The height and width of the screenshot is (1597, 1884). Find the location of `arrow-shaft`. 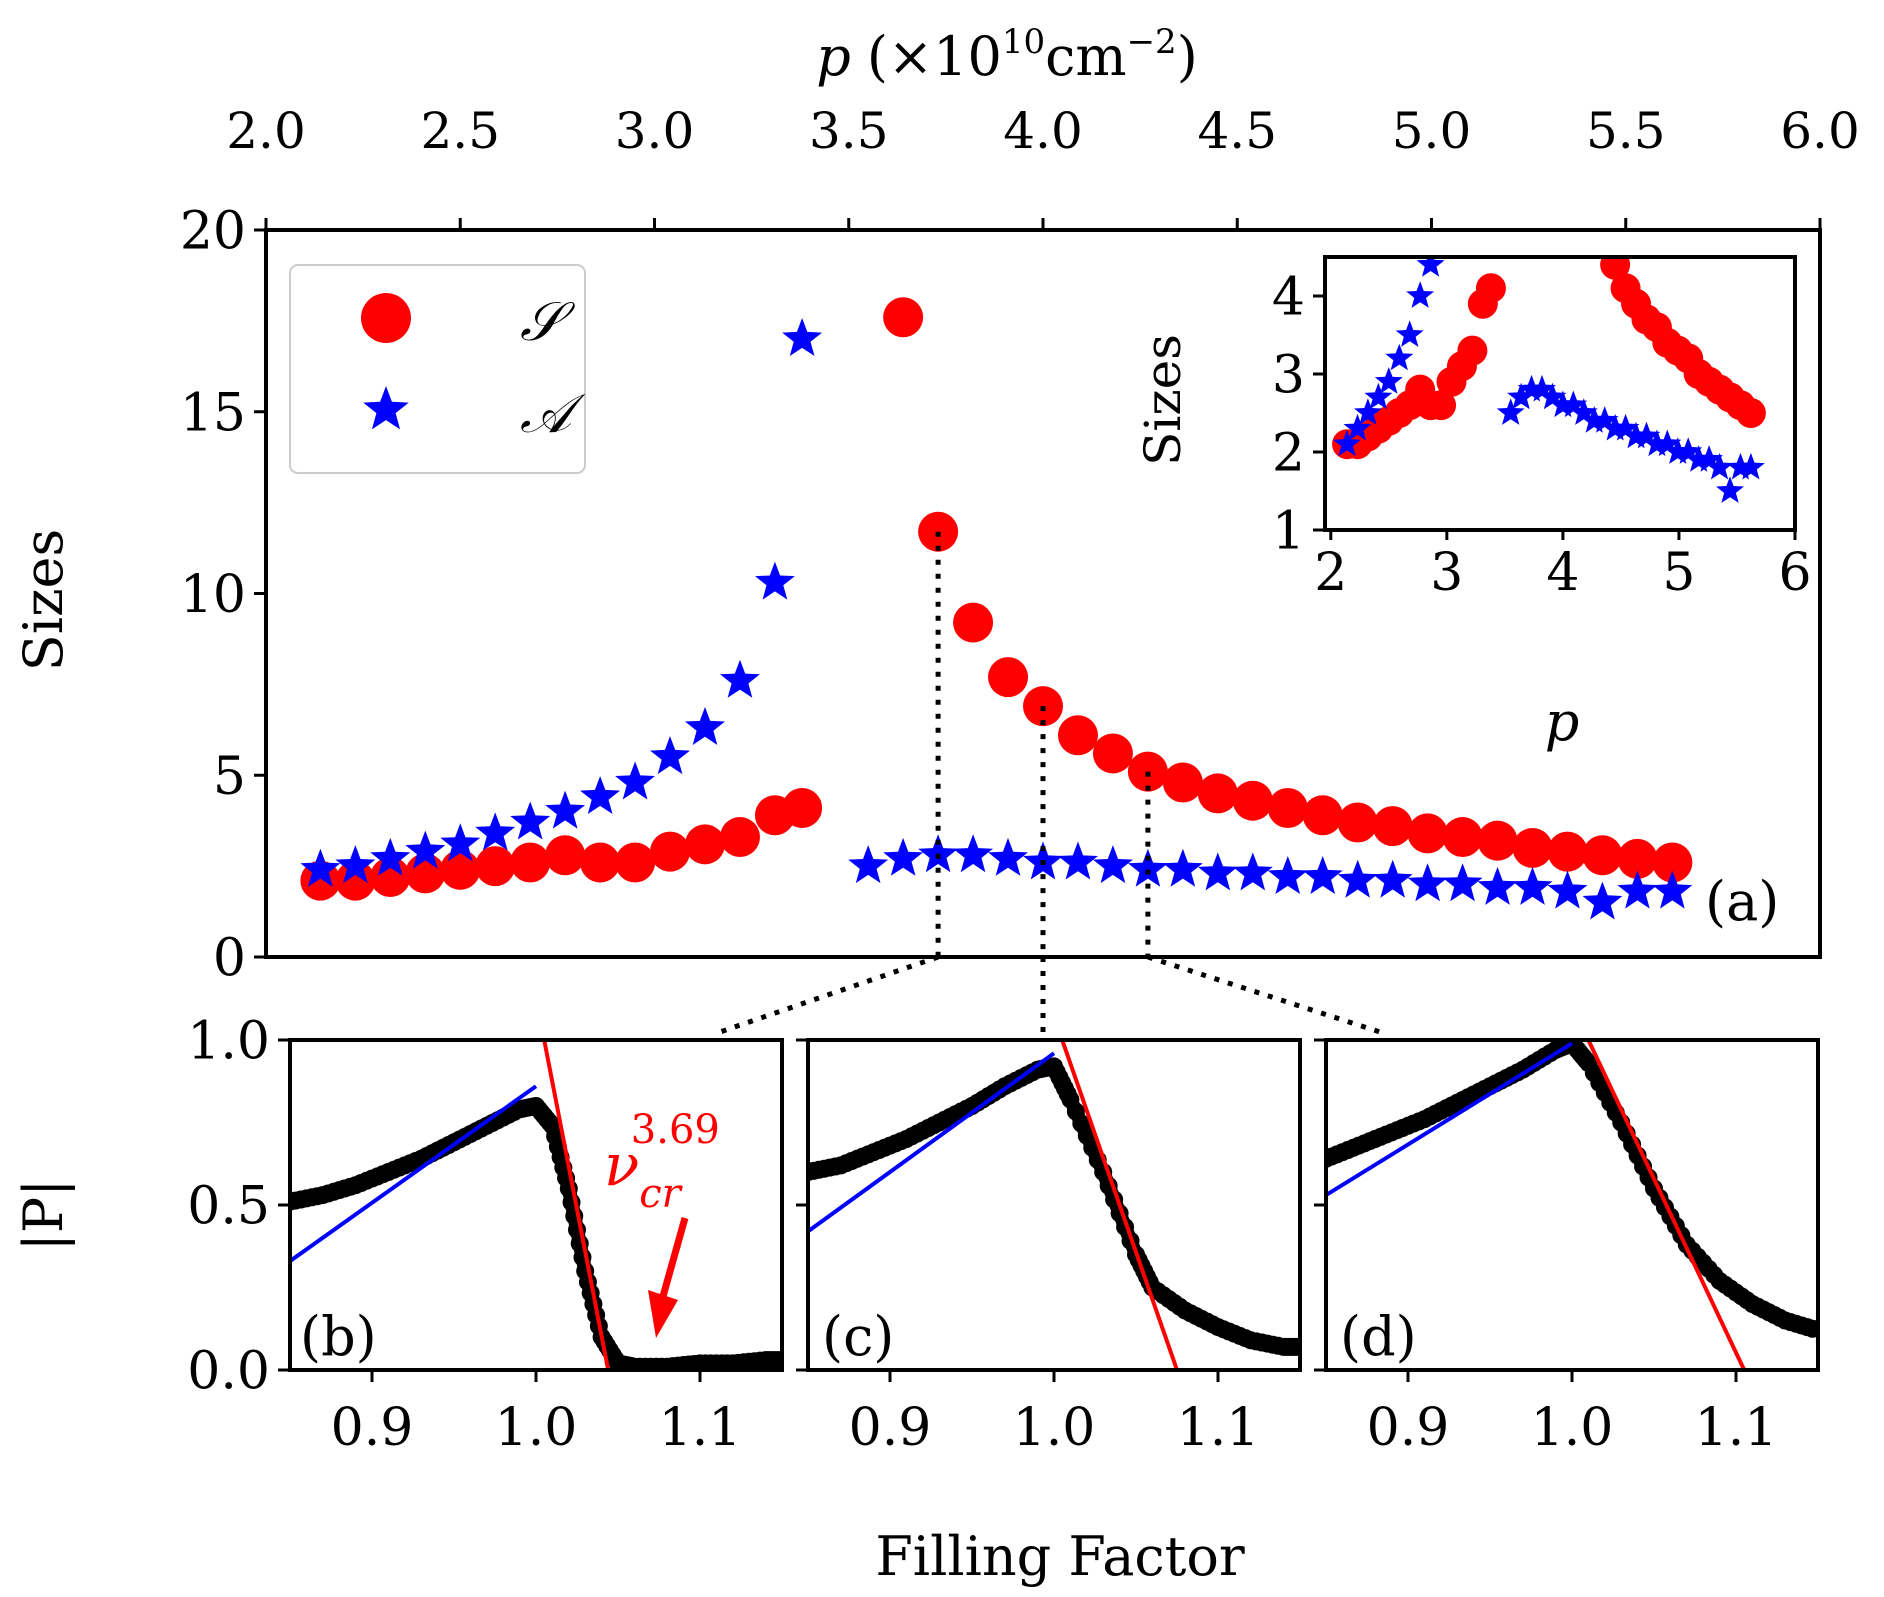

arrow-shaft is located at coordinates (673, 1259).